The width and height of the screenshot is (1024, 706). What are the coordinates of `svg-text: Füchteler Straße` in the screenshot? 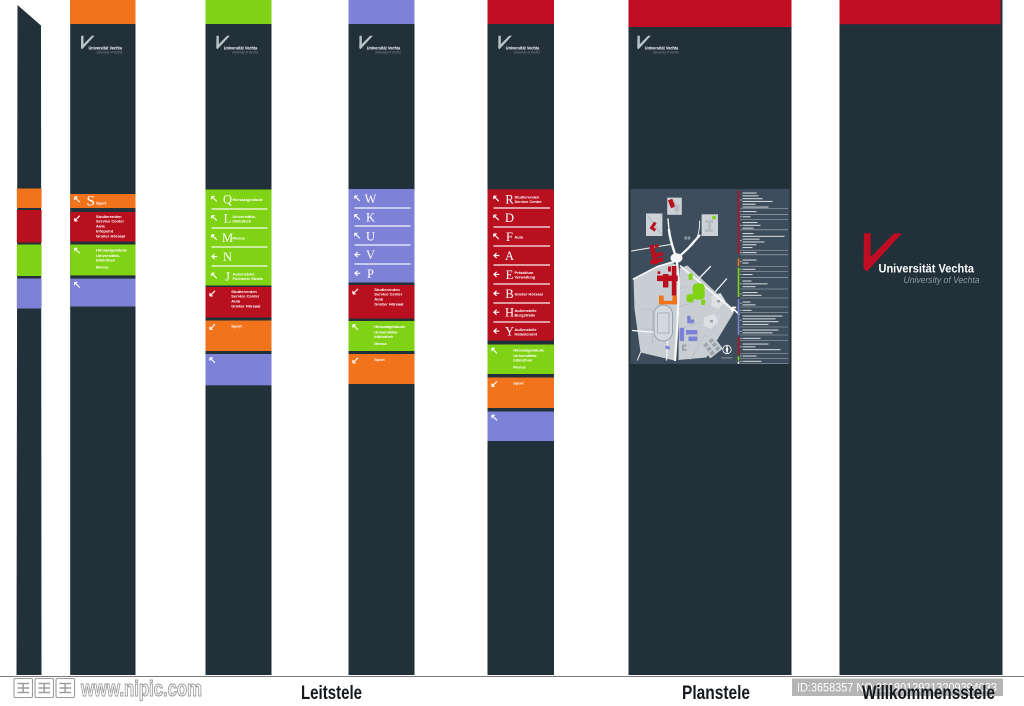 It's located at (249, 278).